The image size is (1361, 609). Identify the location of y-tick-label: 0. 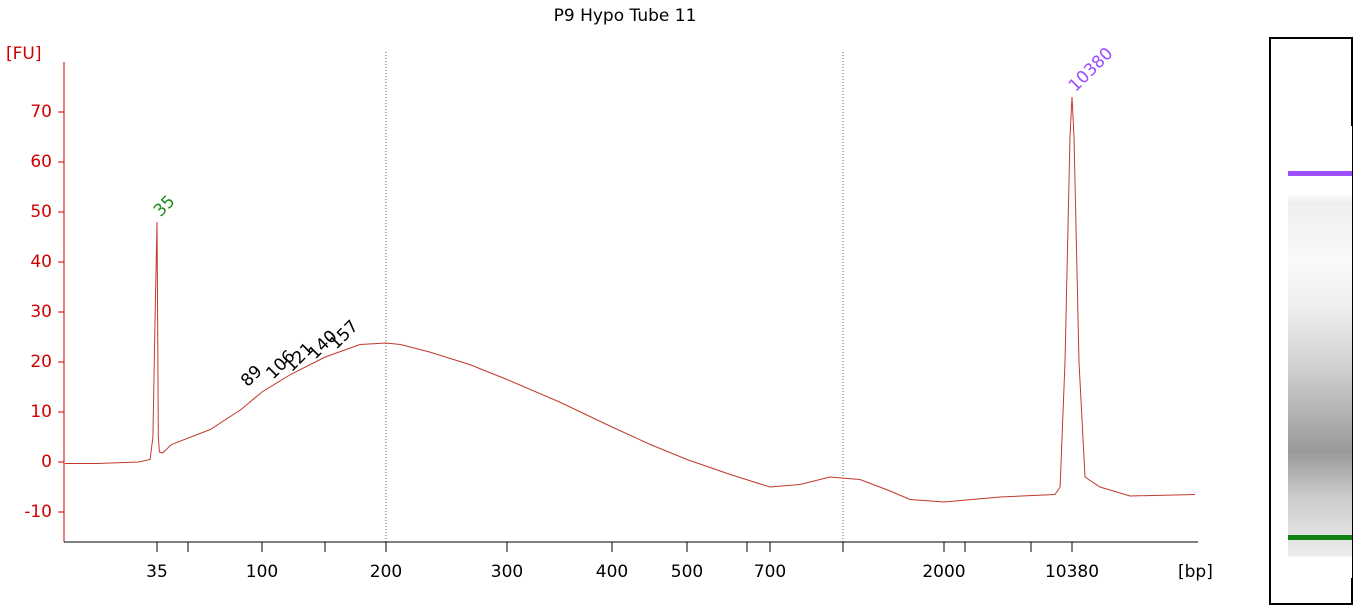
(46, 462).